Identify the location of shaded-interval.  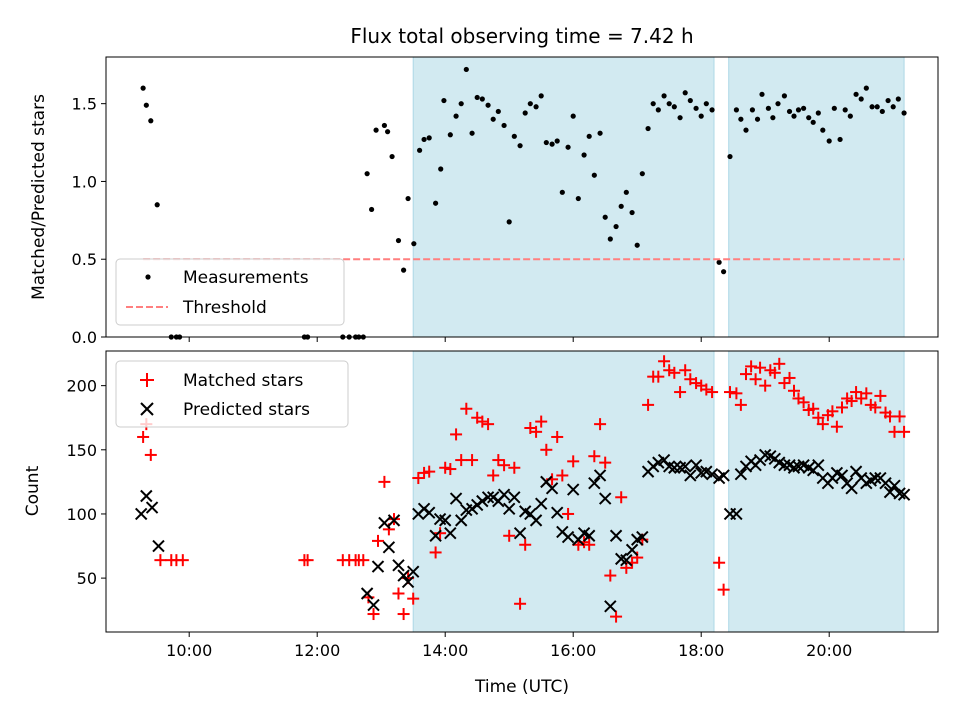
(816, 197).